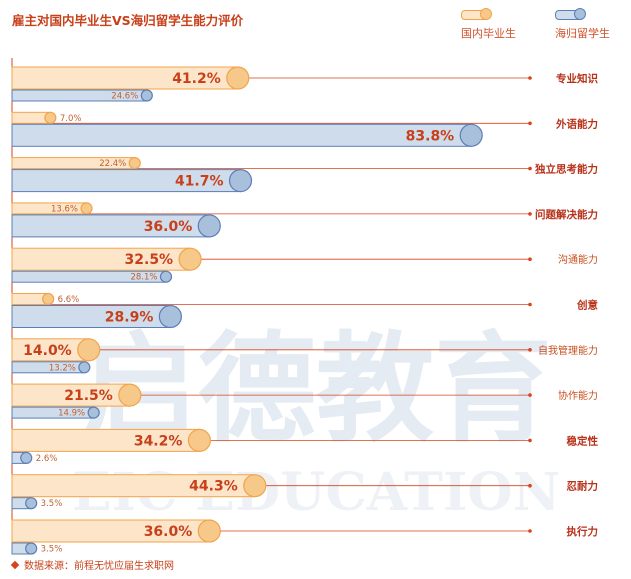 Image resolution: width=631 pixels, height=579 pixels. What do you see at coordinates (47, 459) in the screenshot?
I see `value-label-returnee: 2.6%` at bounding box center [47, 459].